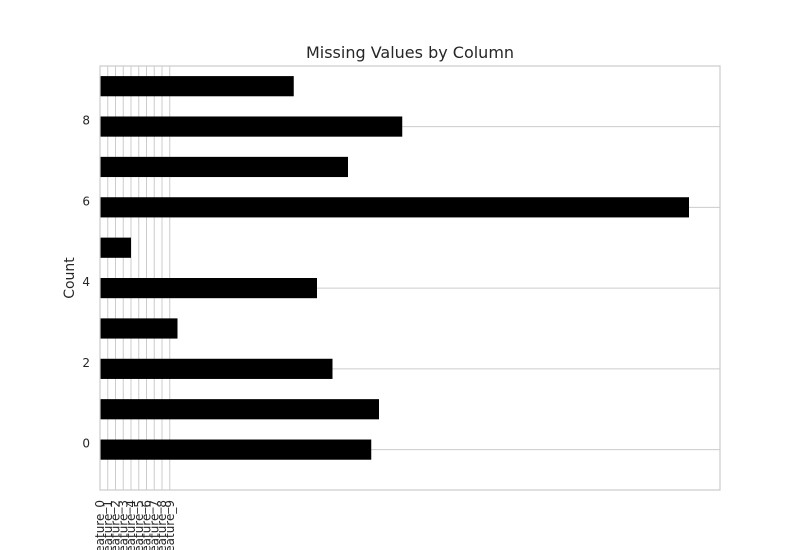  Describe the element at coordinates (410, 52) in the screenshot. I see `chart-title: Missing Values by Column` at that location.